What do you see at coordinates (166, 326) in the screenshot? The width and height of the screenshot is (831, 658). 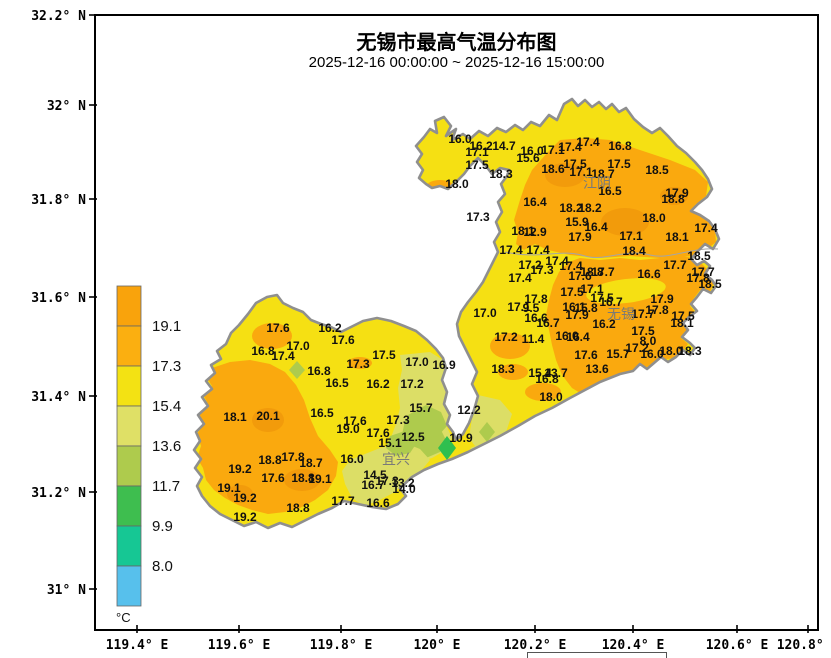 I see `legend-value-label: 19.1` at bounding box center [166, 326].